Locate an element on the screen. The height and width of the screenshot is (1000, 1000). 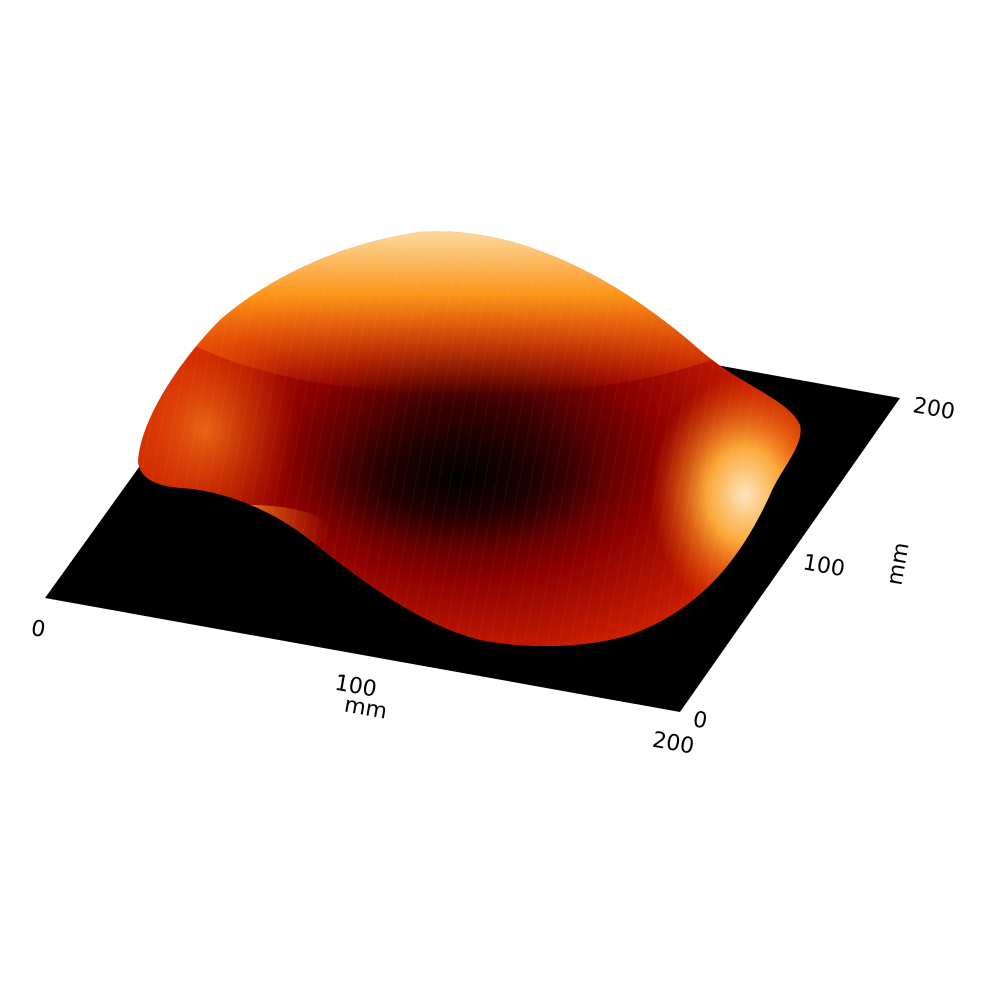
surface-ridge-highlight is located at coordinates (470, 313).